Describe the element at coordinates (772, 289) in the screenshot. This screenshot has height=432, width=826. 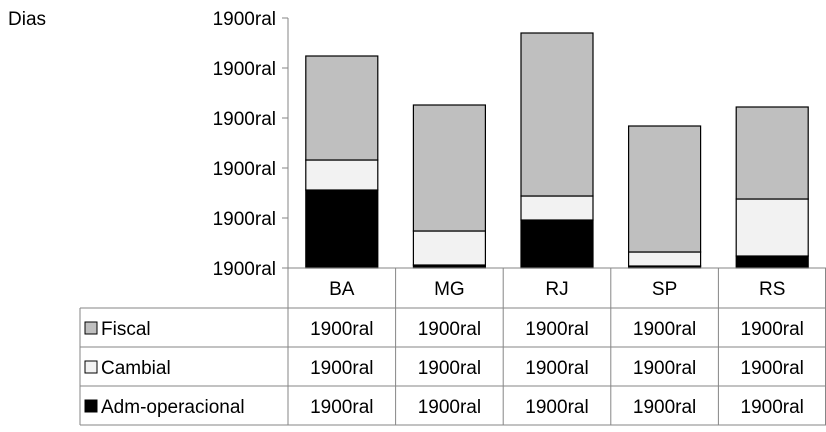
I see `x-category-label: RS` at that location.